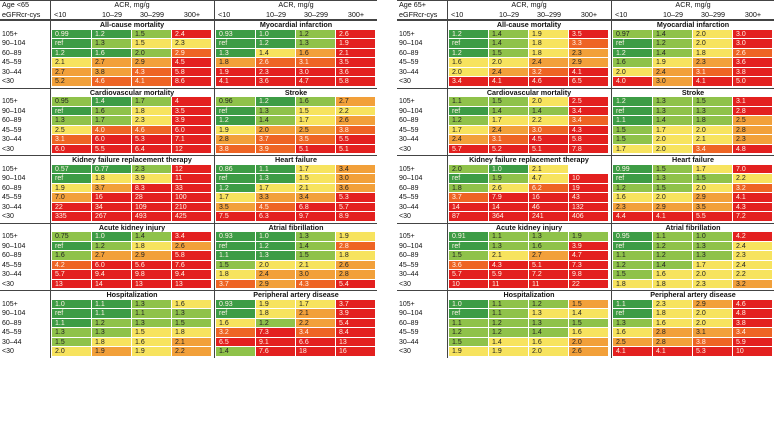 This screenshot has height=428, width=774. Describe the element at coordinates (192, 149) in the screenshot. I see `heatmap-cell: 12` at that location.